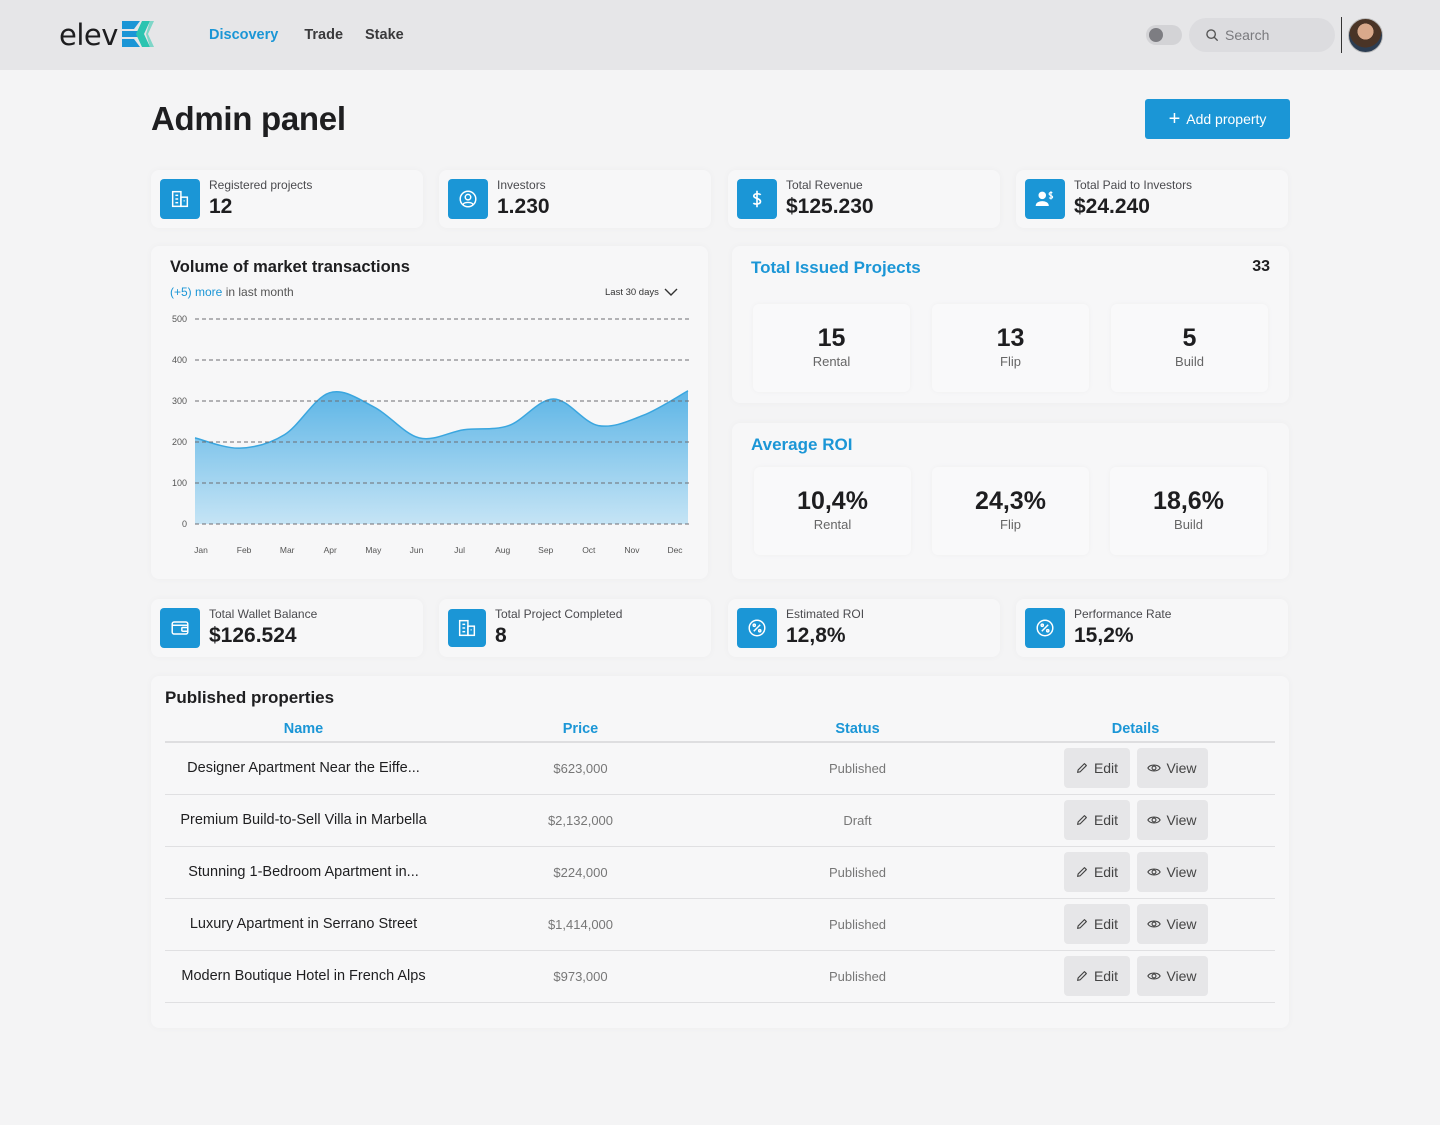  I want to click on add-property-label: Add property, so click(1226, 119).